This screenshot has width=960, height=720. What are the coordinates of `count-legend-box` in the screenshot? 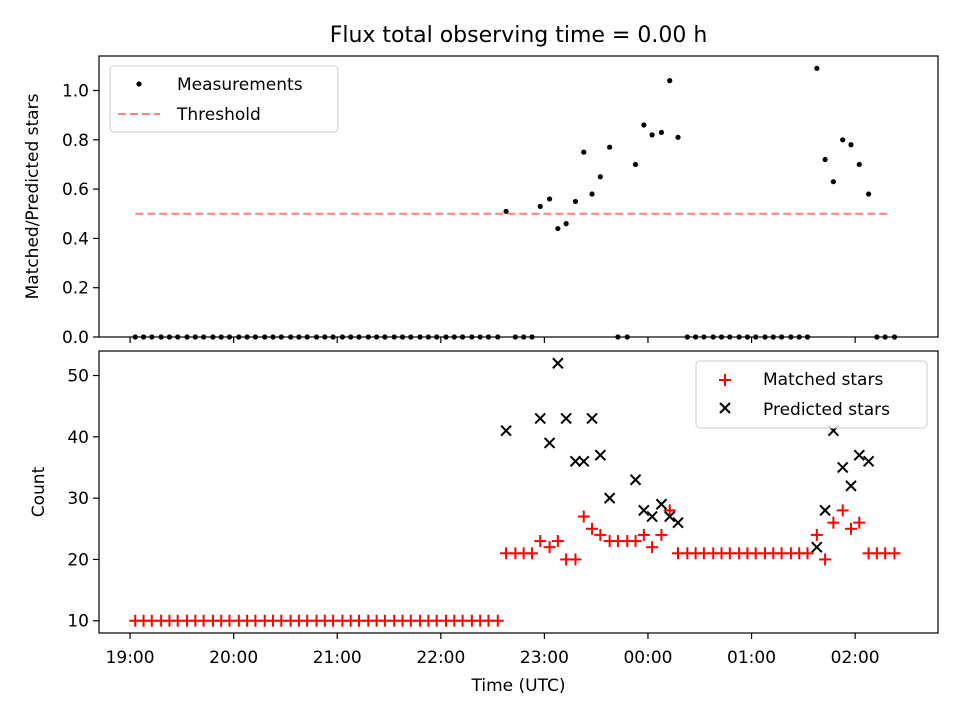 It's located at (811, 394).